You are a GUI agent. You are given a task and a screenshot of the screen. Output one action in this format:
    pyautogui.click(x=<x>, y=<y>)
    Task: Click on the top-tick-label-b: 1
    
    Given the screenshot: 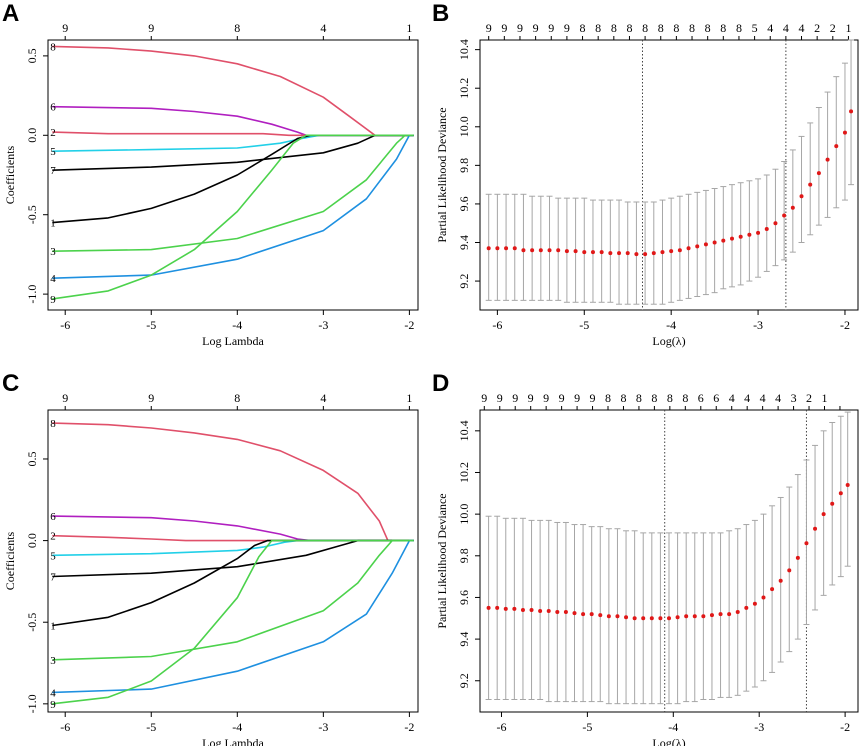 What is the action you would take?
    pyautogui.click(x=848, y=28)
    